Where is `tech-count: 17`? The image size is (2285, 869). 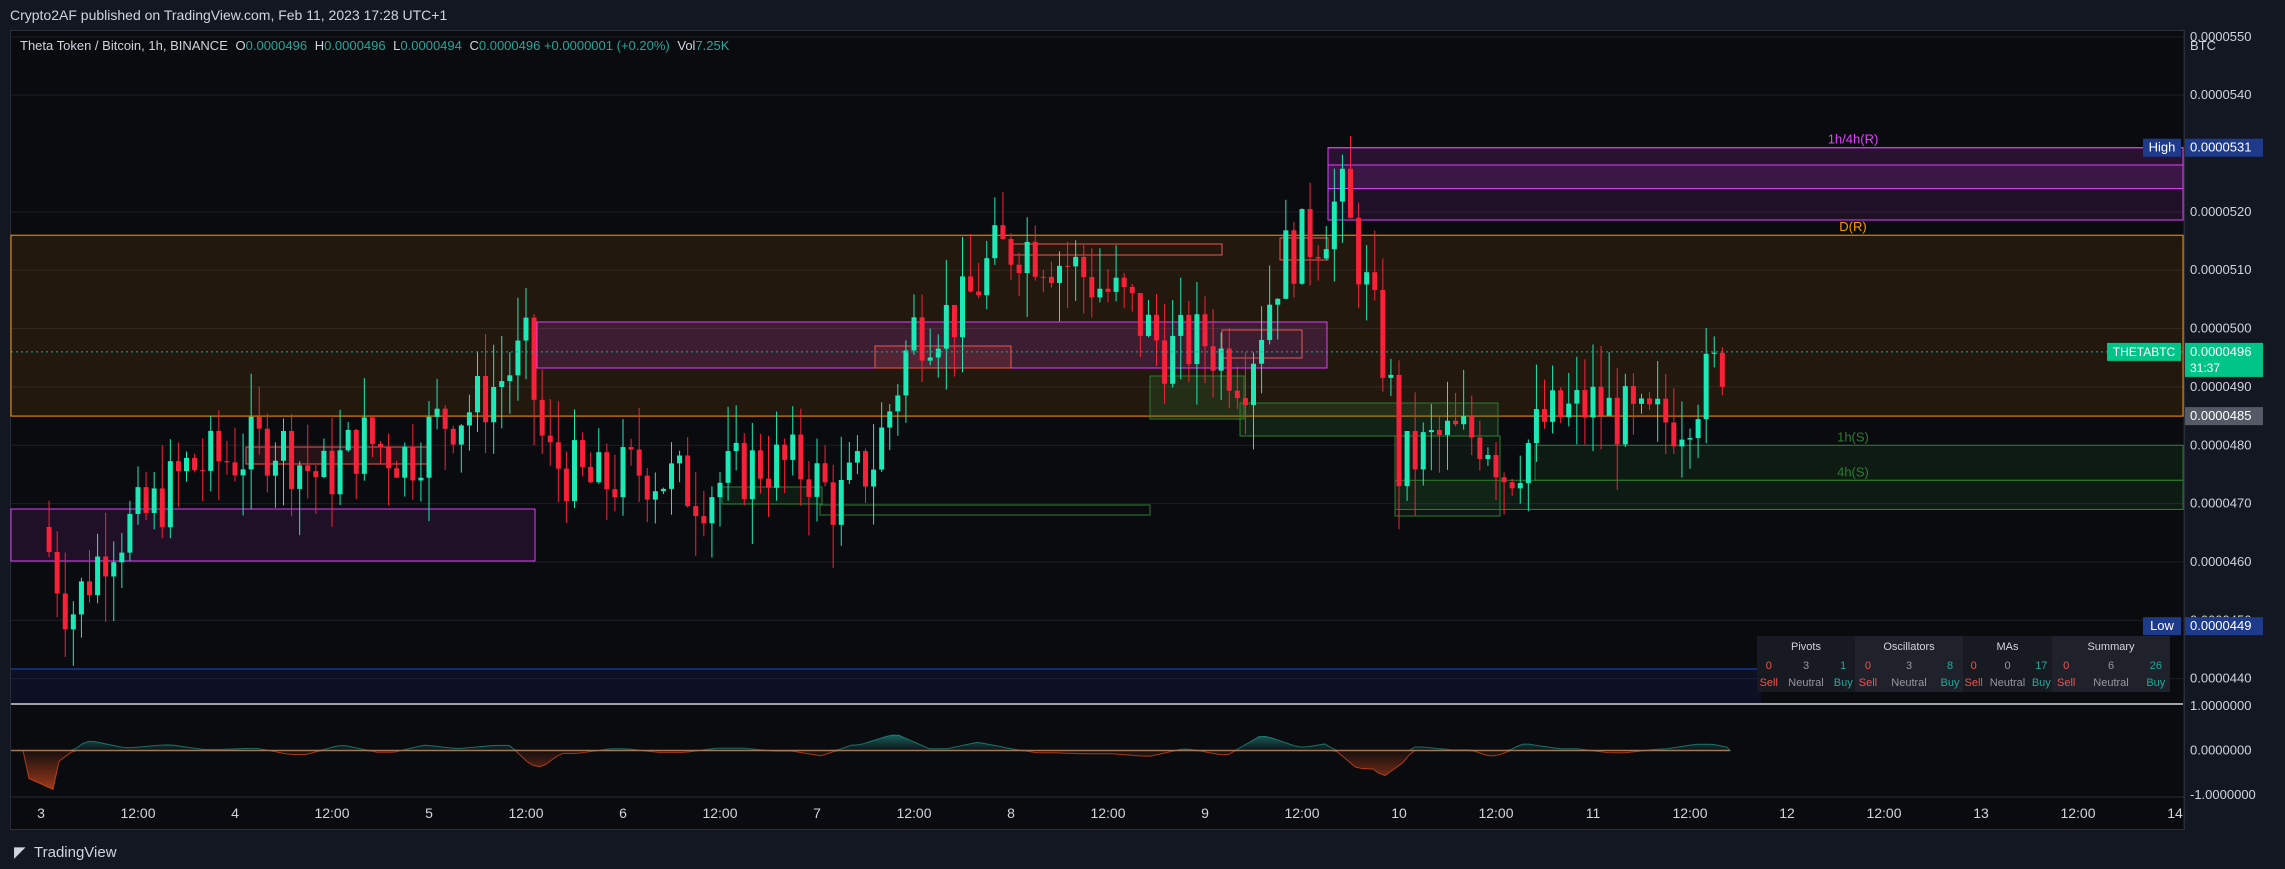 tech-count: 17 is located at coordinates (2041, 666).